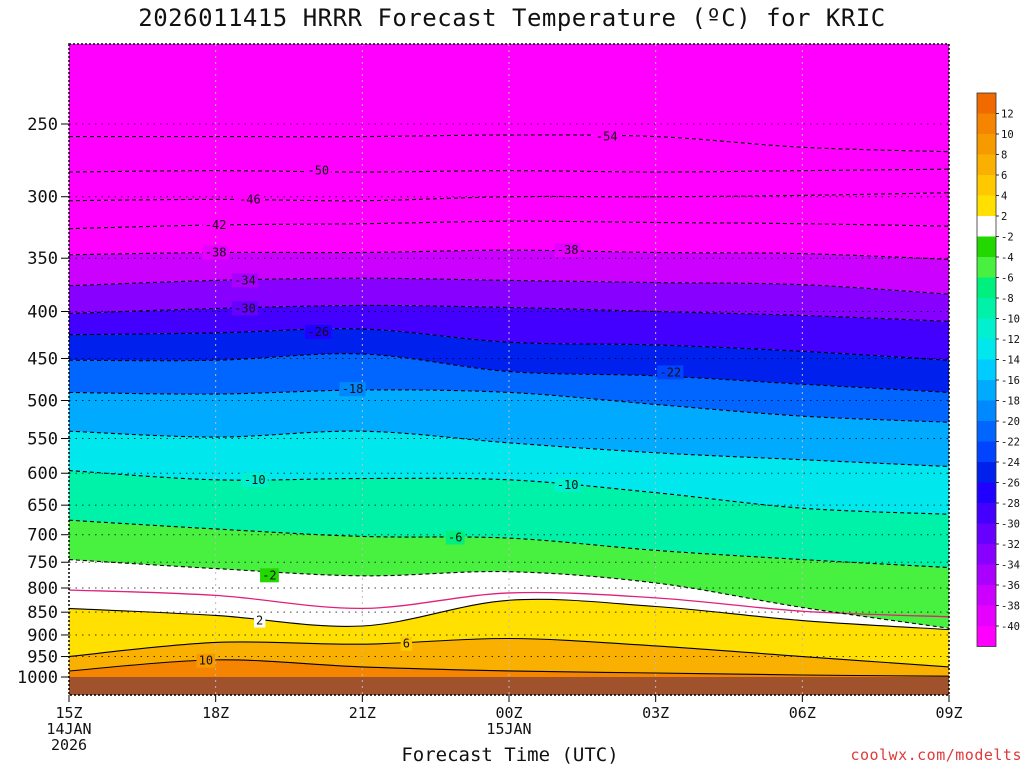 This screenshot has width=1024, height=768. I want to click on x-axis-title: Forecast Time (UTC), so click(510, 755).